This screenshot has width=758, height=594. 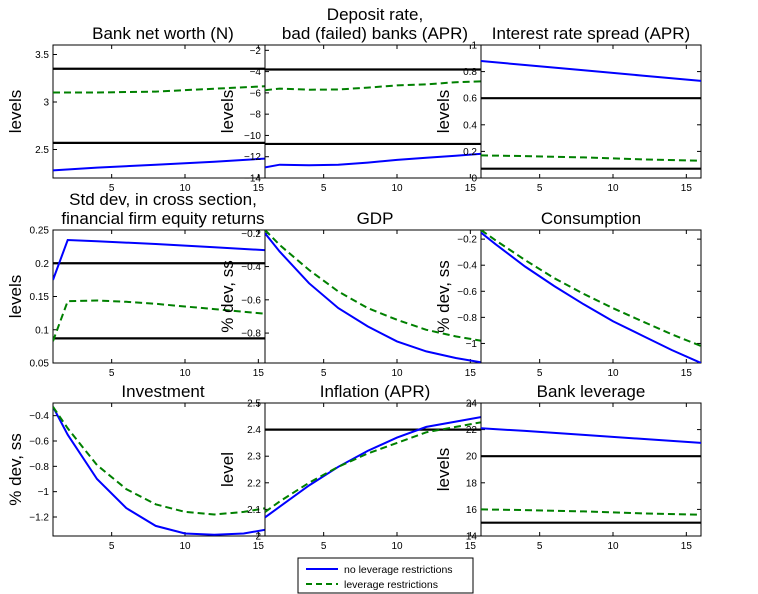 I want to click on panel-title: Inflation (APR), so click(x=375, y=391).